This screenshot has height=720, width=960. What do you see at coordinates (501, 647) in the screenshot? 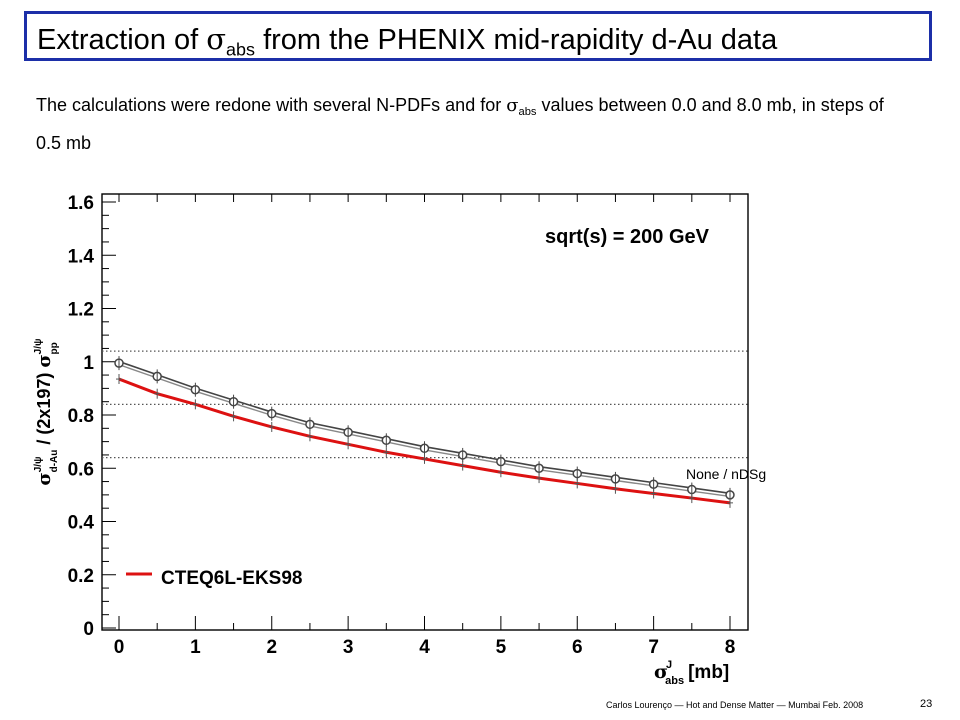
I see `x-tick-label: 5` at bounding box center [501, 647].